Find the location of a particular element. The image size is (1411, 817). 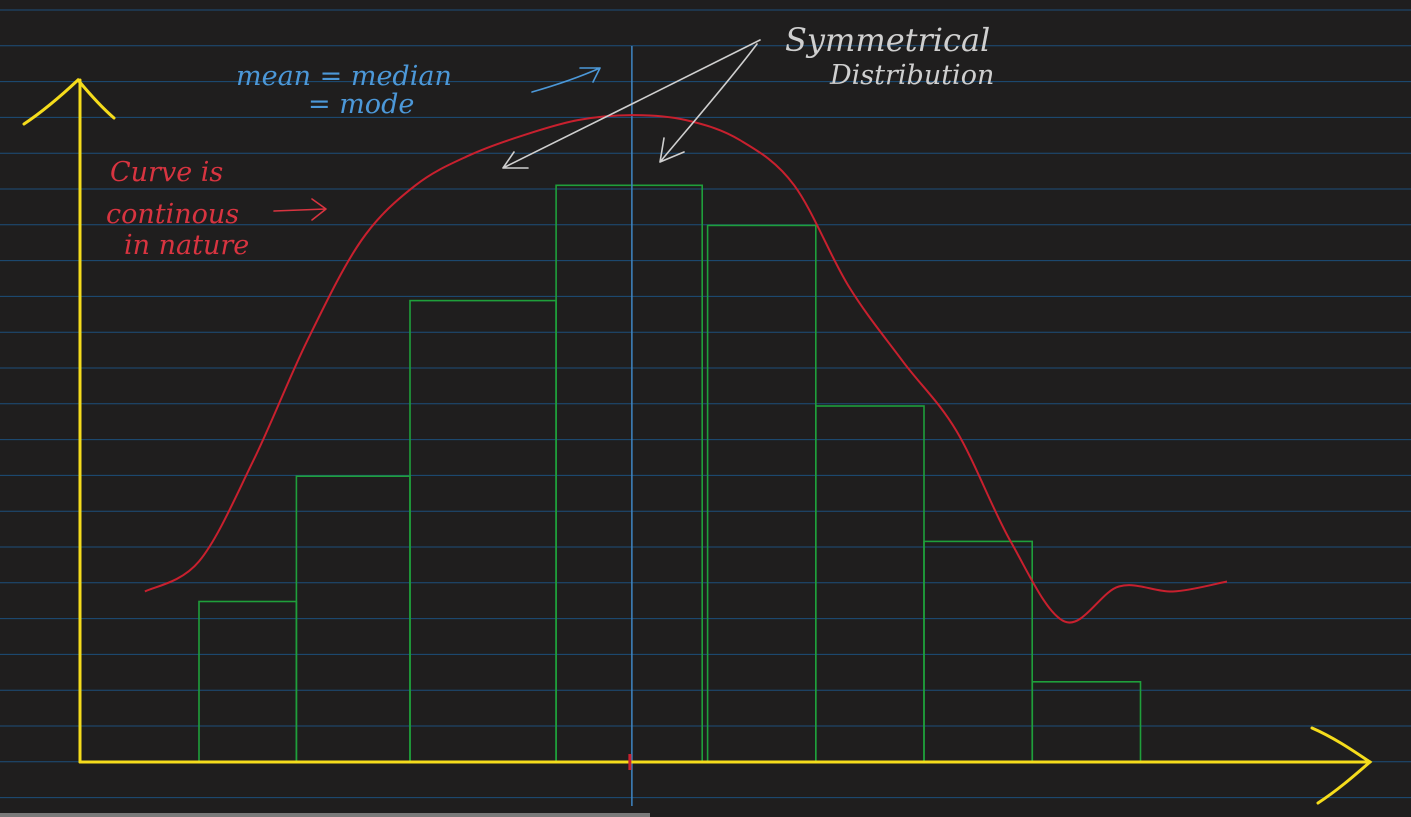

mean-arrow is located at coordinates (566, 80).